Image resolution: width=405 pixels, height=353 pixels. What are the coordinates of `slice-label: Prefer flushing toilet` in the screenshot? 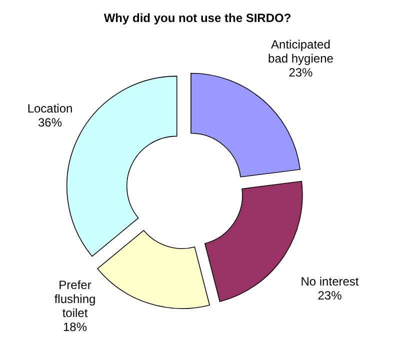 It's located at (75, 299).